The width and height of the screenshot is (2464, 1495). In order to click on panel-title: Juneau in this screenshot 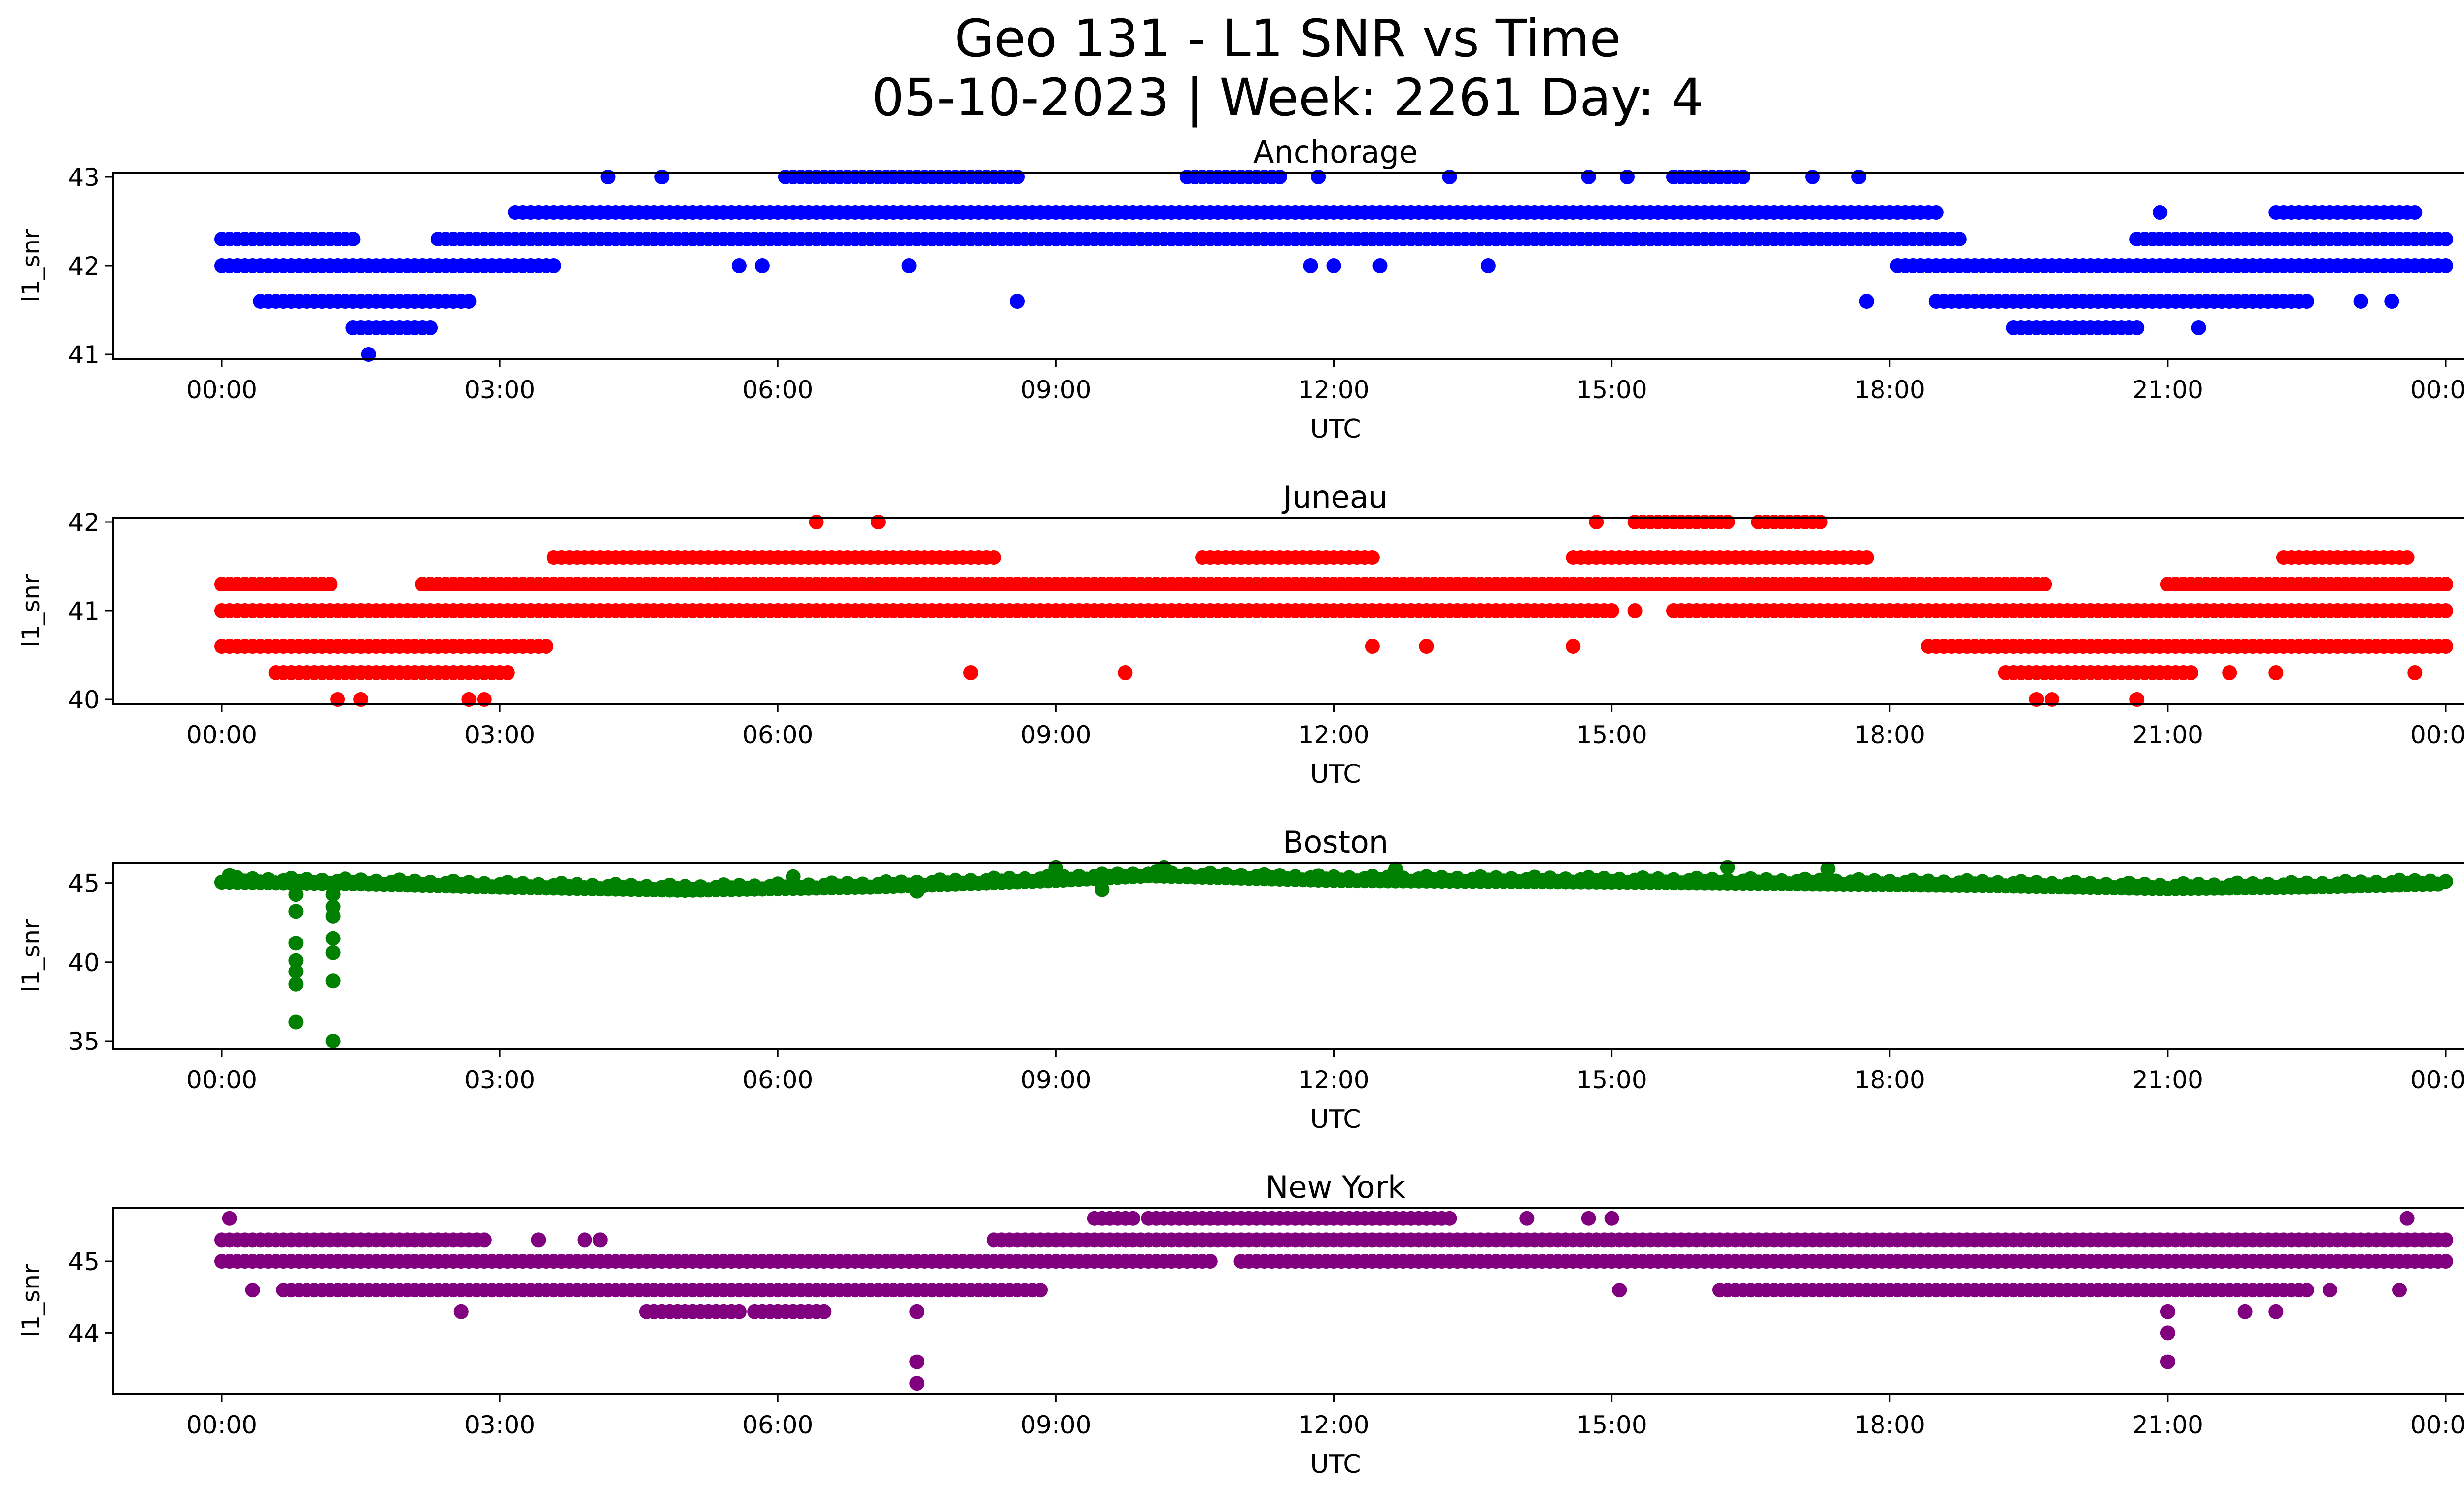, I will do `click(1334, 497)`.